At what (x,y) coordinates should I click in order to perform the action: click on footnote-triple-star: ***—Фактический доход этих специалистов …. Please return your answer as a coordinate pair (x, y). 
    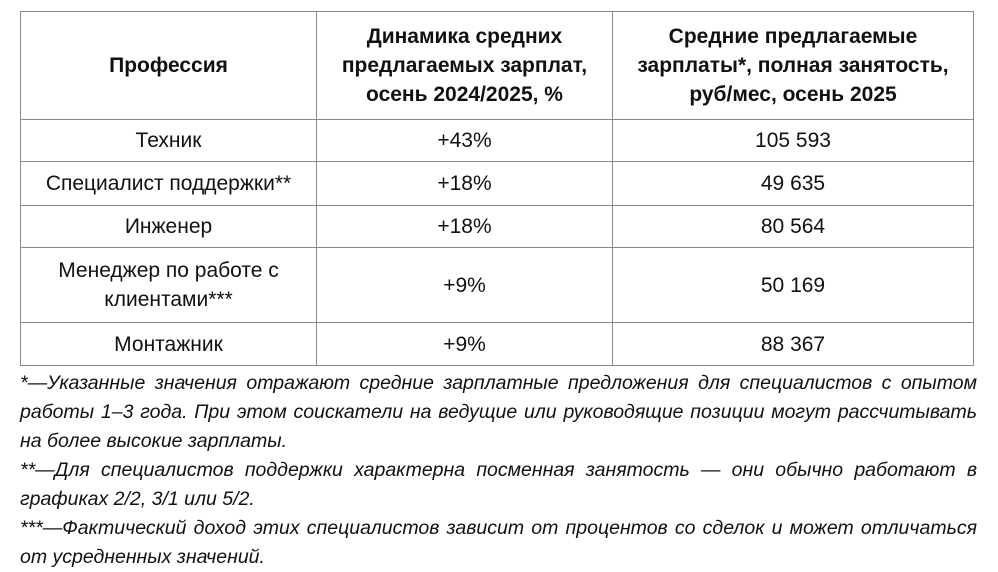
    Looking at the image, I should click on (498, 542).